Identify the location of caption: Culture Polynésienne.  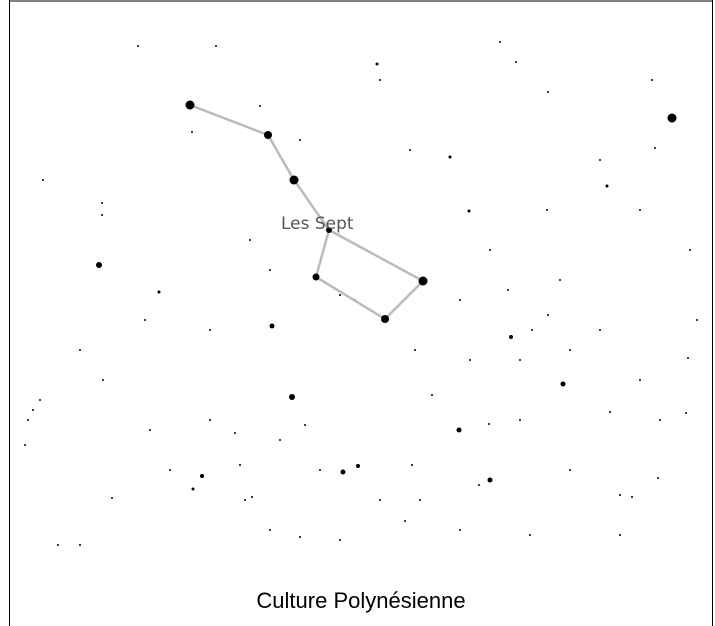
(361, 600).